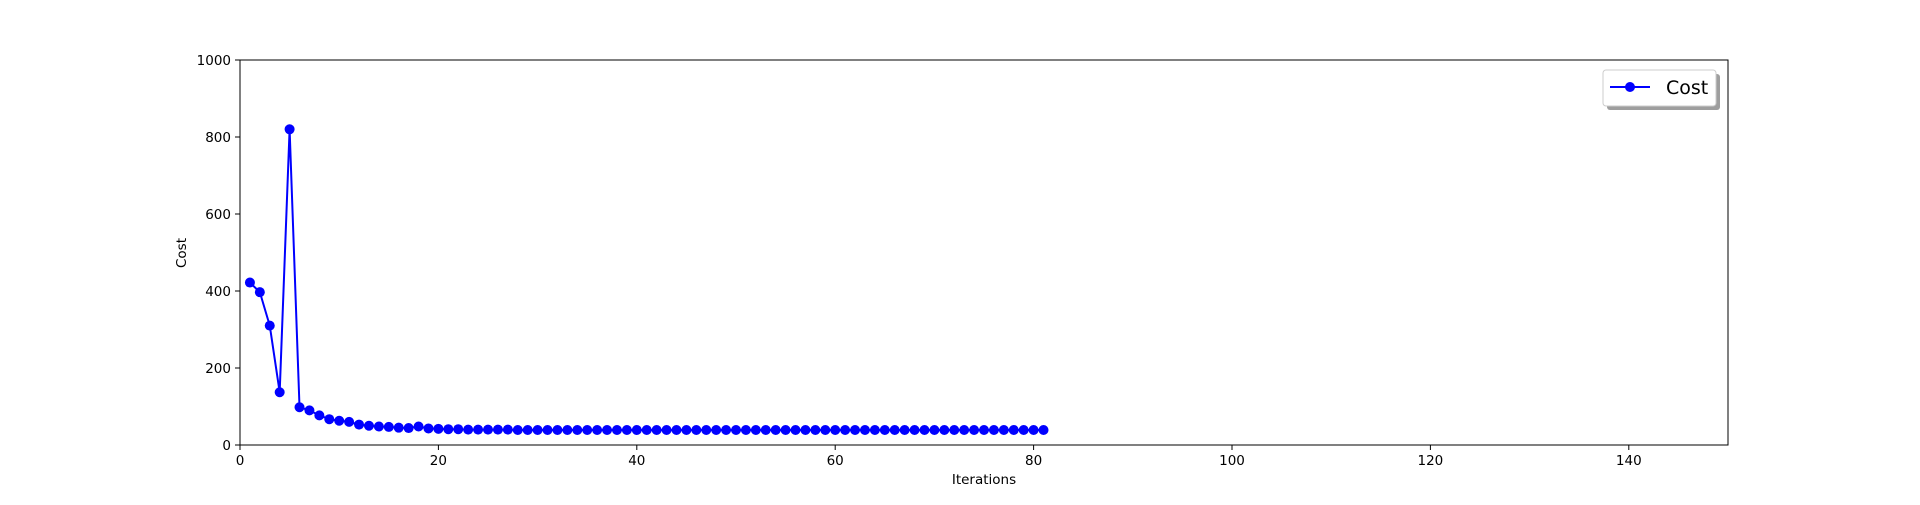 This screenshot has width=1920, height=505. What do you see at coordinates (1630, 87) in the screenshot?
I see `legend-marker-swatch` at bounding box center [1630, 87].